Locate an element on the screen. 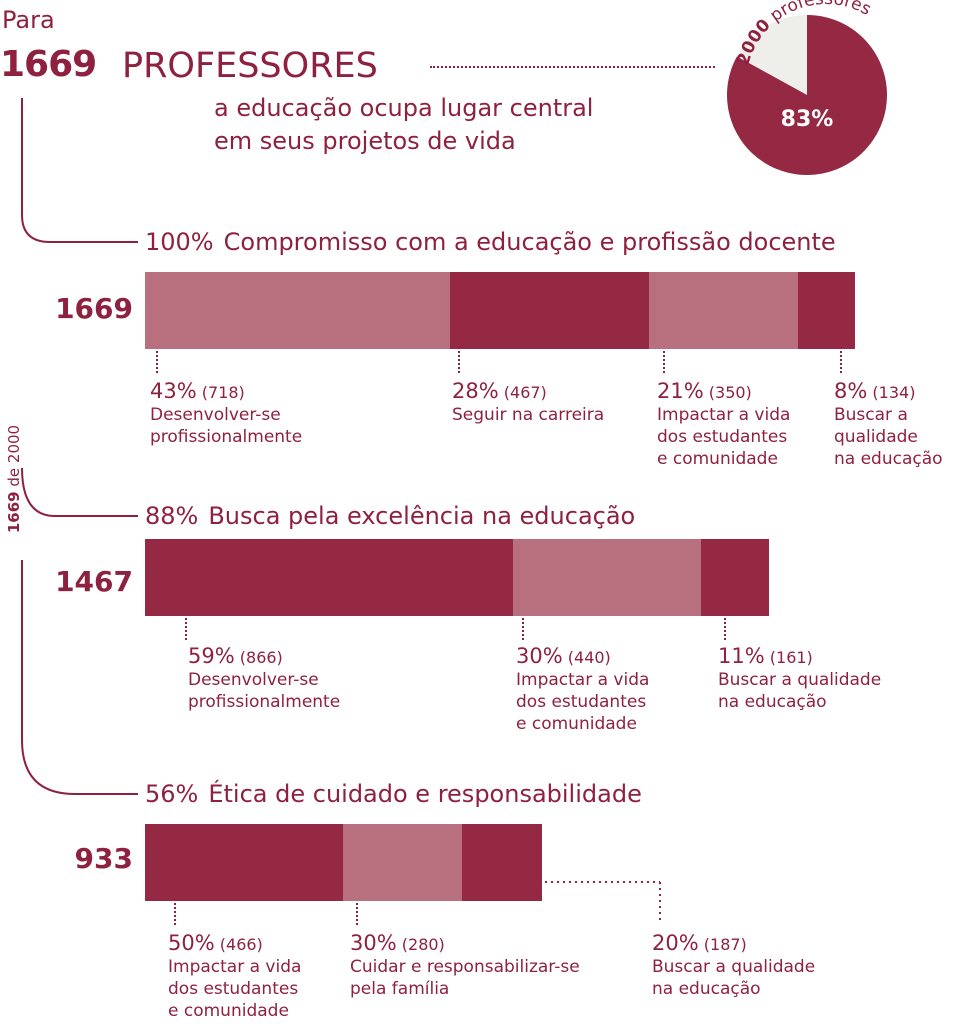 The width and height of the screenshot is (955, 1024). segment-label-line: profissionalmente is located at coordinates (226, 437).